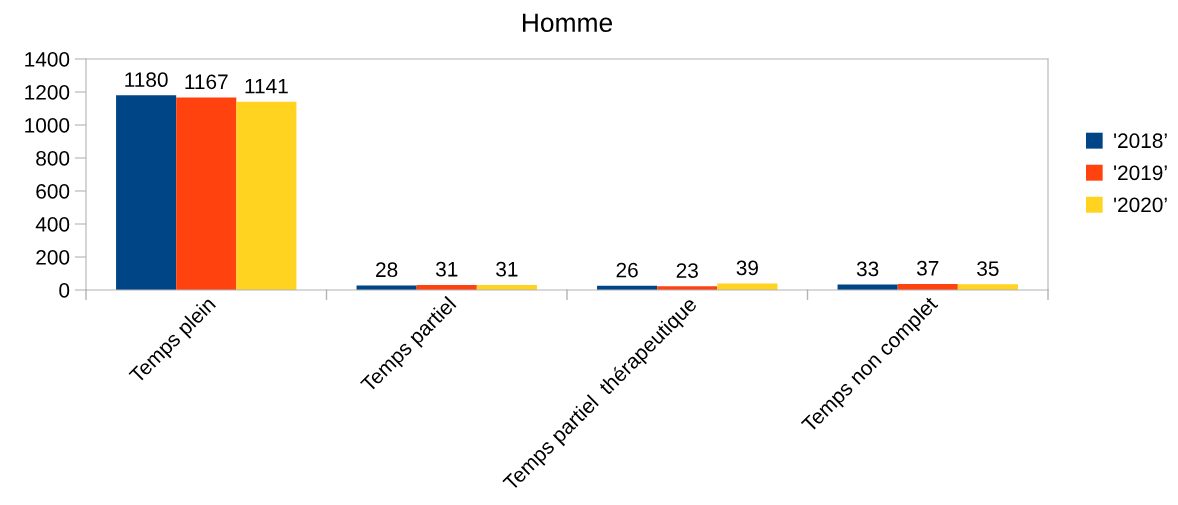 The height and width of the screenshot is (505, 1178). What do you see at coordinates (927, 268) in the screenshot?
I see `data-label: 37` at bounding box center [927, 268].